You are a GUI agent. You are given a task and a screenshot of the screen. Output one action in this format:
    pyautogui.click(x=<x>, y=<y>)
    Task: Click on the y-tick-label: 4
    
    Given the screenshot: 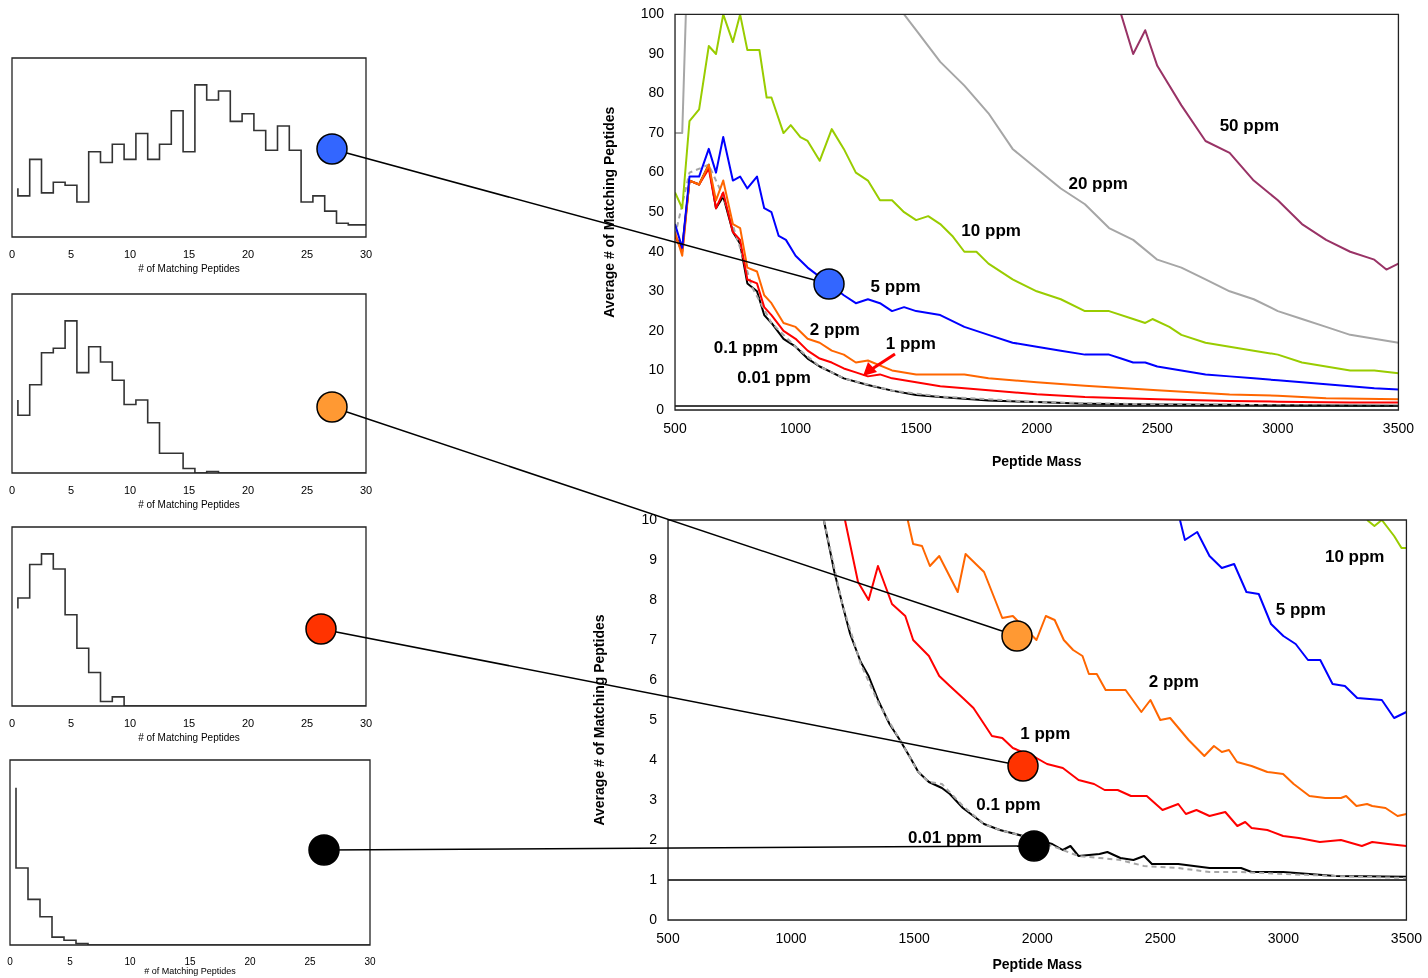 What is the action you would take?
    pyautogui.click(x=653, y=758)
    